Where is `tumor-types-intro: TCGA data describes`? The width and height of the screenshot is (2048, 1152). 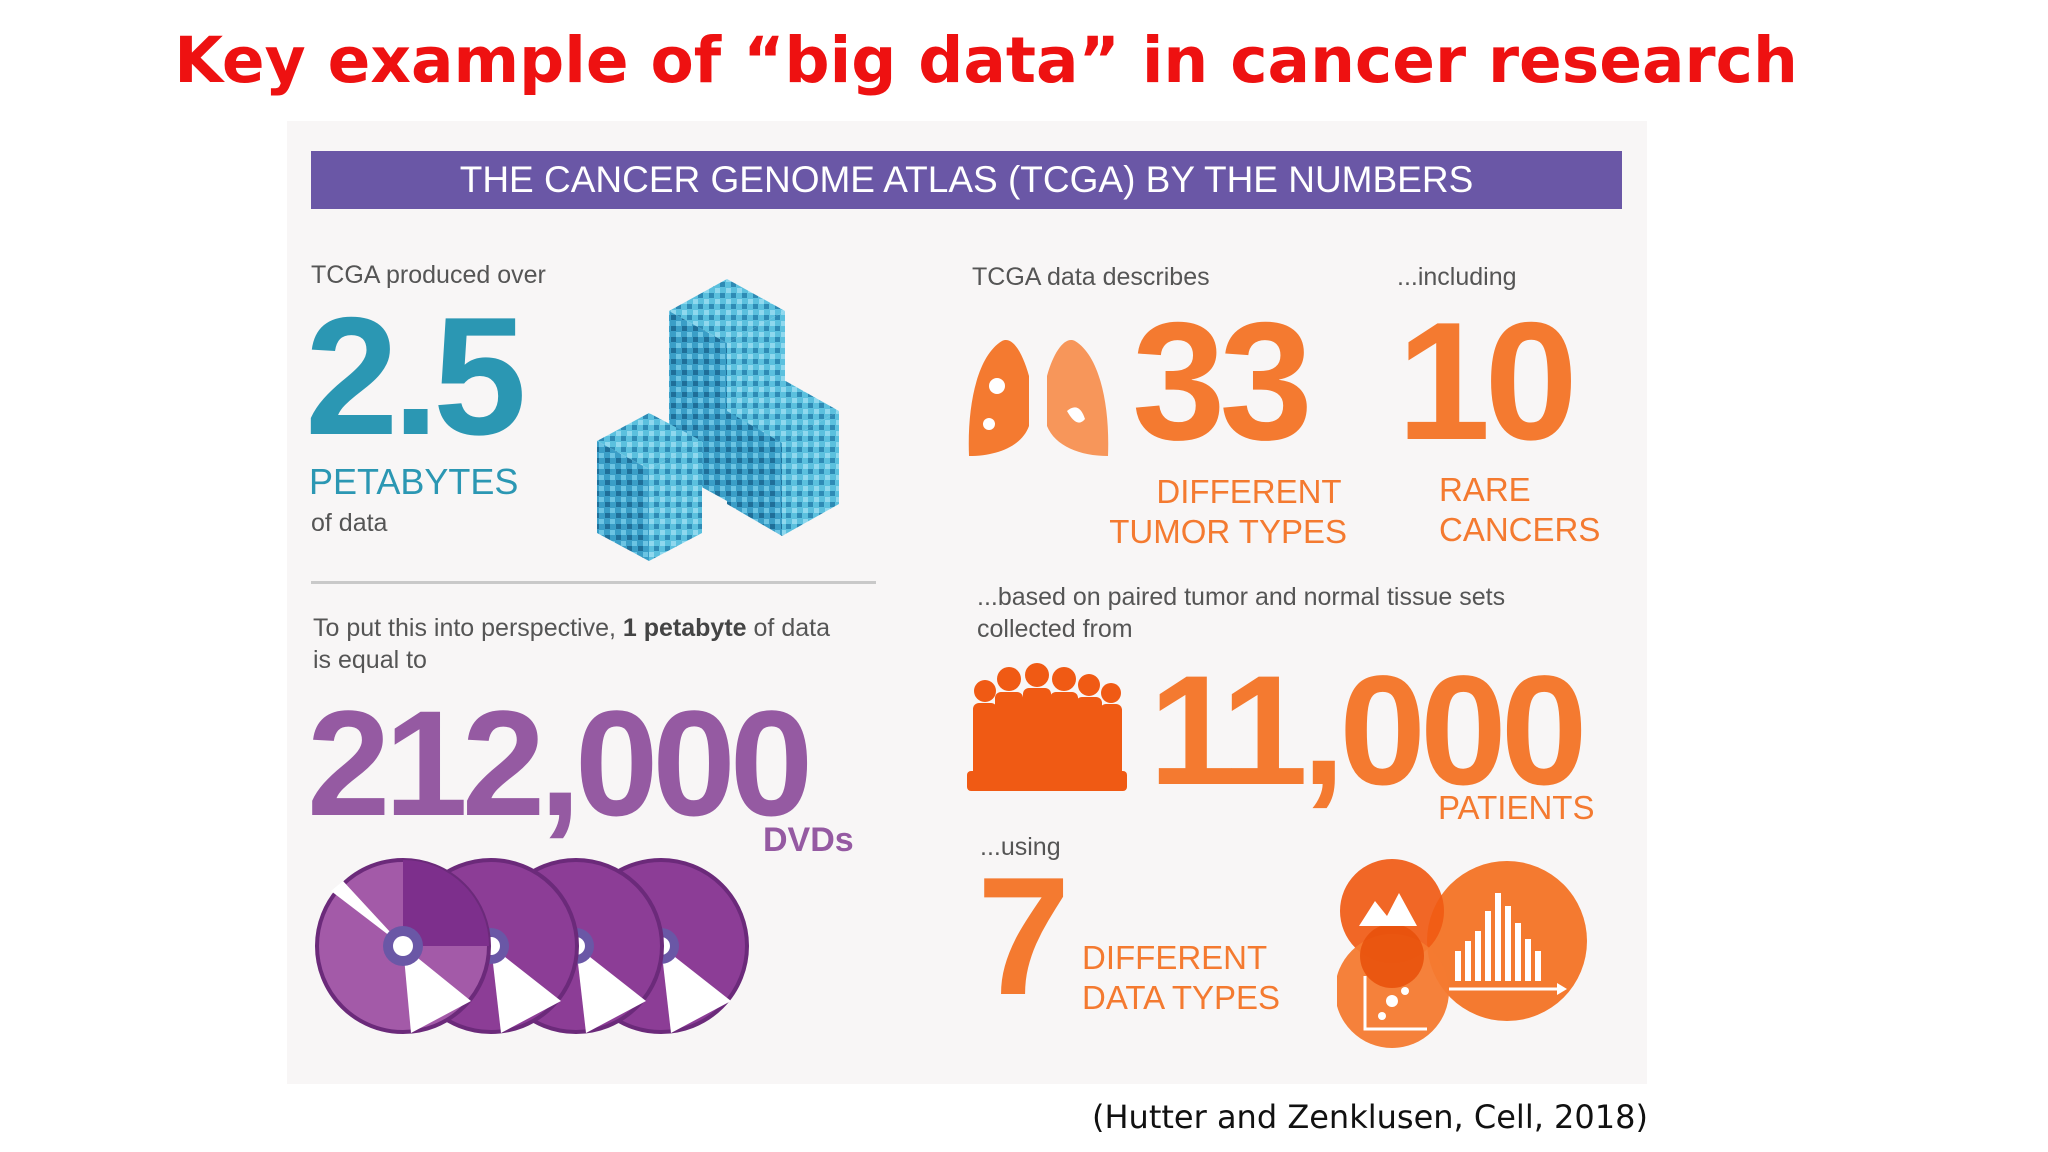
tumor-types-intro: TCGA data describes is located at coordinates (1091, 277).